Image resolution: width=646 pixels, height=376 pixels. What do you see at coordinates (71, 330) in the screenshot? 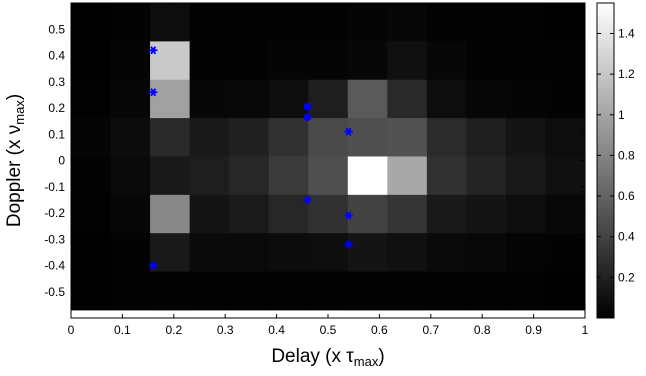
I see `x-tick-label: 0` at bounding box center [71, 330].